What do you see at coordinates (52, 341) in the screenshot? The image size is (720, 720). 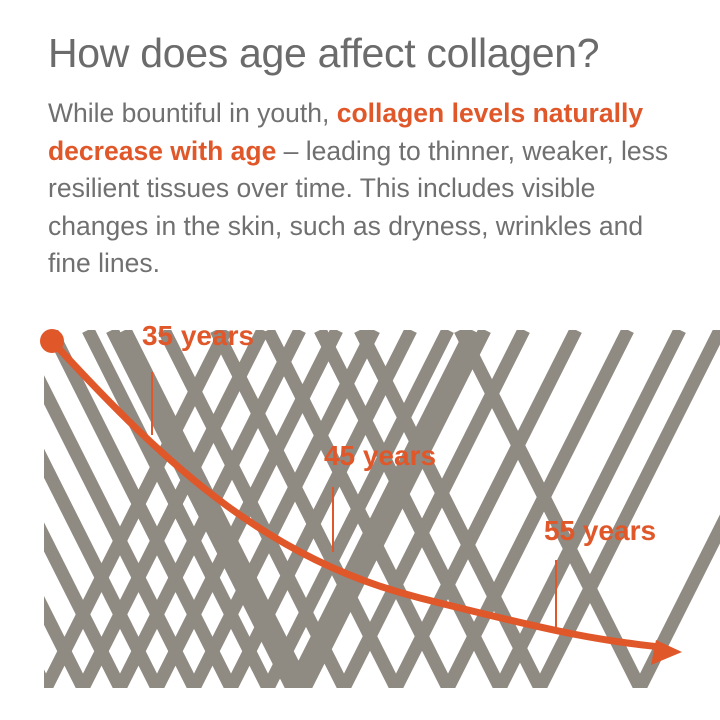 I see `start-point-marker` at bounding box center [52, 341].